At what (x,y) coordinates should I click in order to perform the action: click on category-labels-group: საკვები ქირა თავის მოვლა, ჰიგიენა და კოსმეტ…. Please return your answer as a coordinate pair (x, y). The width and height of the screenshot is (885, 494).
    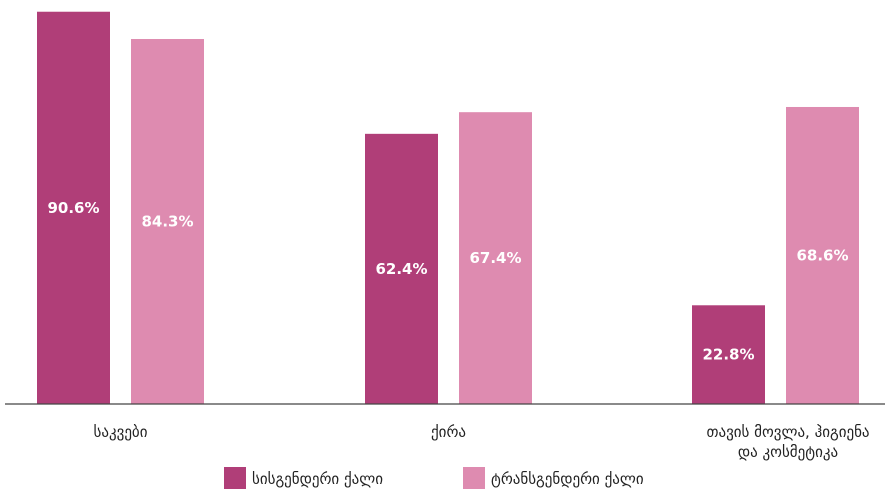
    Looking at the image, I should click on (482, 442).